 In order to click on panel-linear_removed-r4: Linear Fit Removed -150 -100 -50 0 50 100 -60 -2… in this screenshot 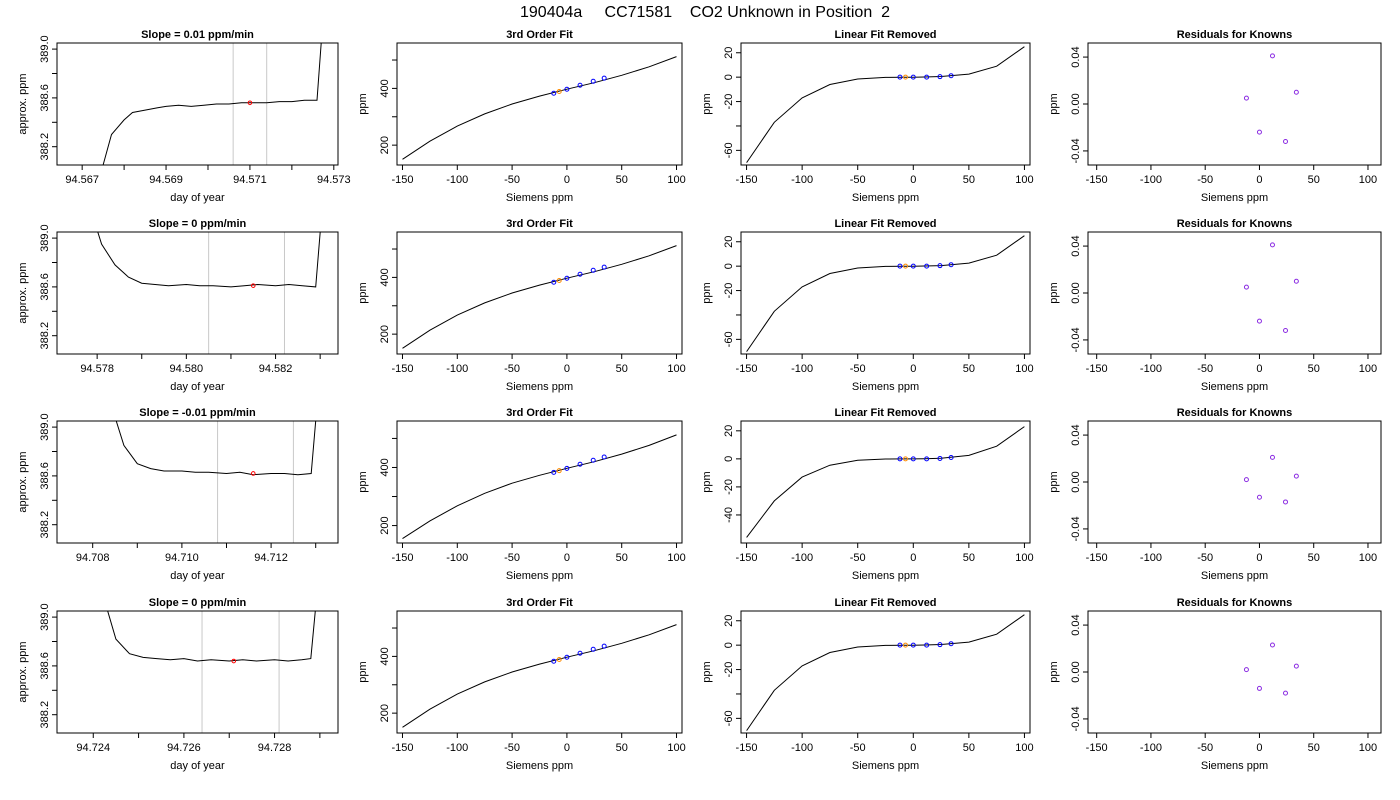, I will do `click(867, 684)`.